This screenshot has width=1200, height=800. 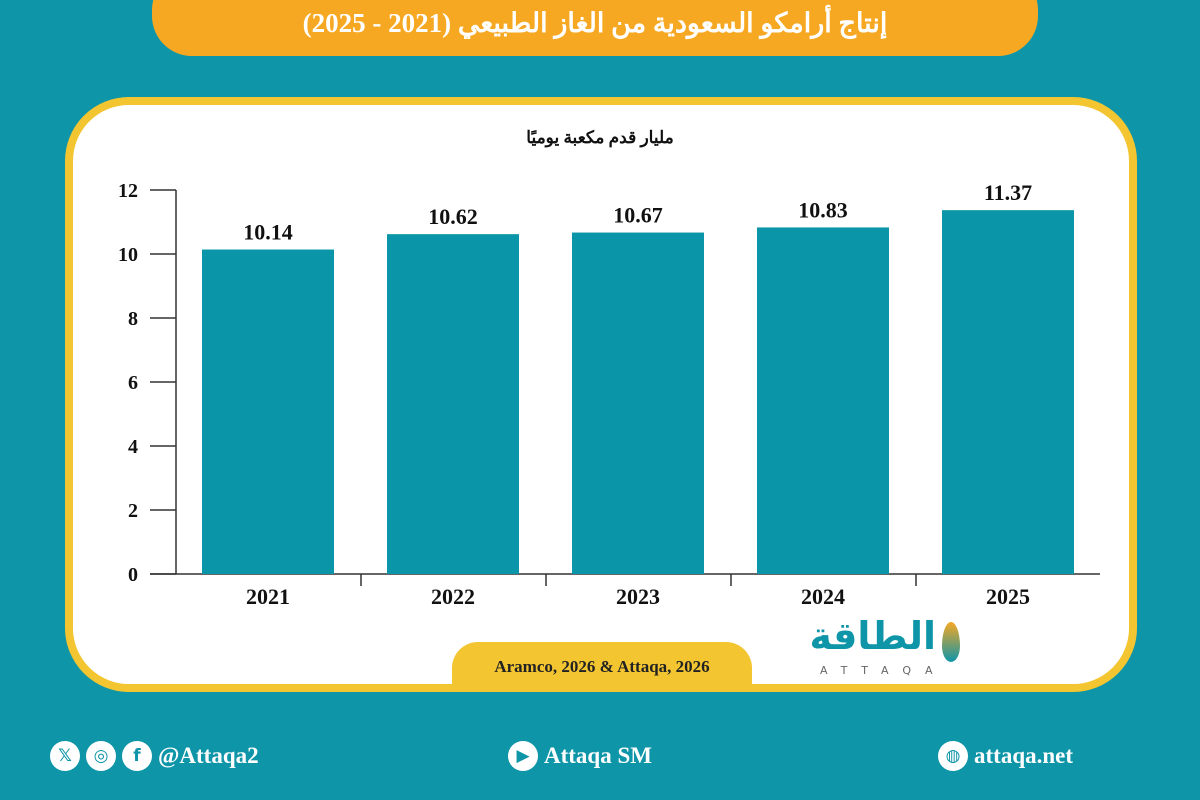 What do you see at coordinates (133, 319) in the screenshot?
I see `y-tick-label: 8` at bounding box center [133, 319].